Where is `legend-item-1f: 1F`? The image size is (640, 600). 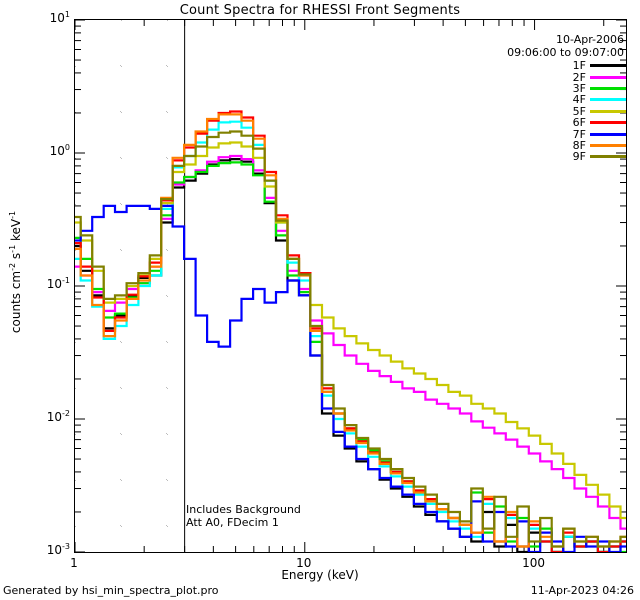 legend-item-1f: 1F is located at coordinates (586, 66).